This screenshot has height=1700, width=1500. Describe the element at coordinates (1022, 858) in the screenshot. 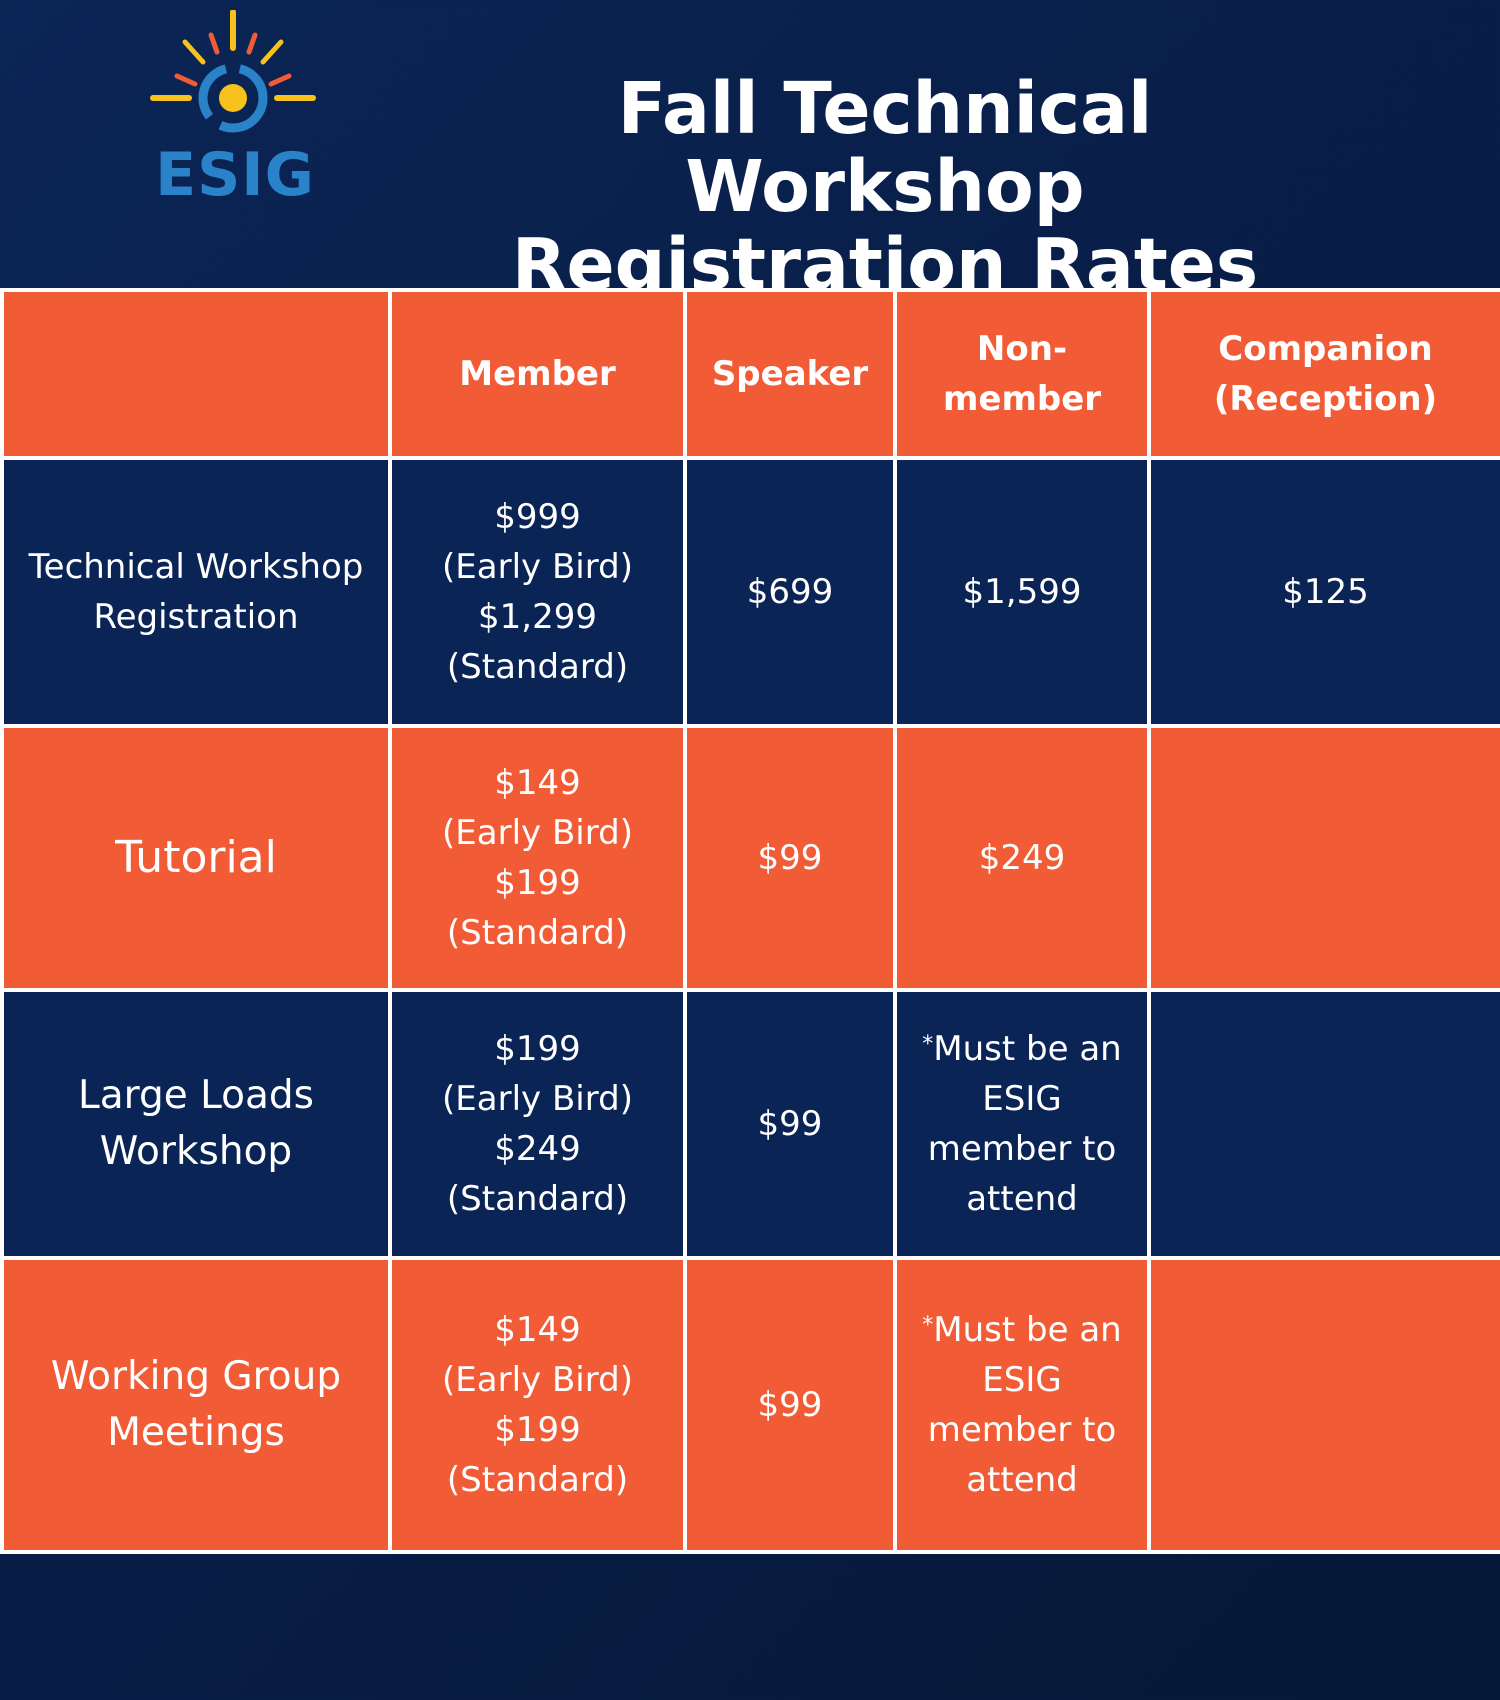

I see `cell-nonmember: $249` at that location.